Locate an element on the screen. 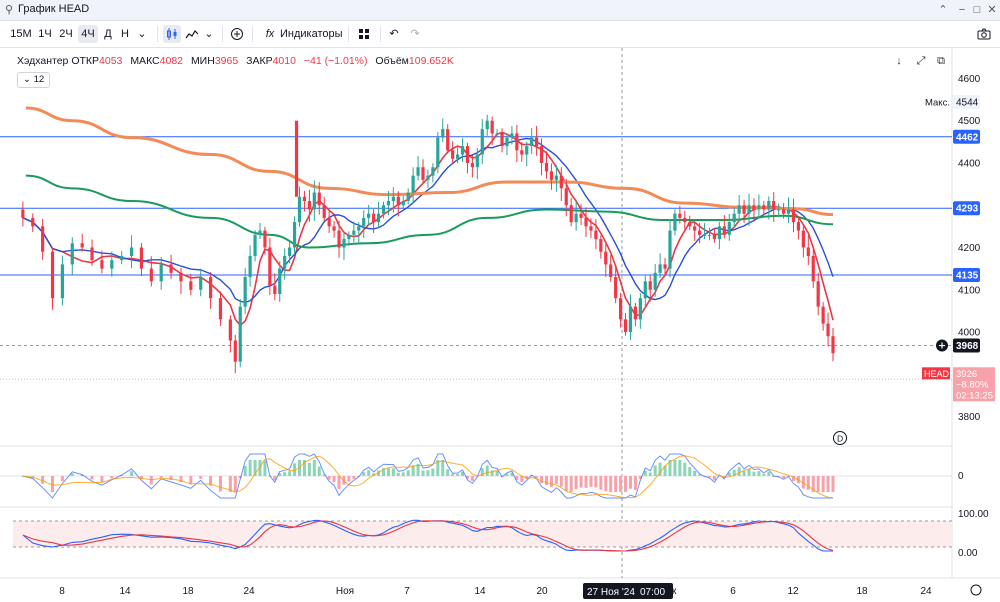 This screenshot has width=1000, height=602. search-icon: ⚲ is located at coordinates (9, 10).